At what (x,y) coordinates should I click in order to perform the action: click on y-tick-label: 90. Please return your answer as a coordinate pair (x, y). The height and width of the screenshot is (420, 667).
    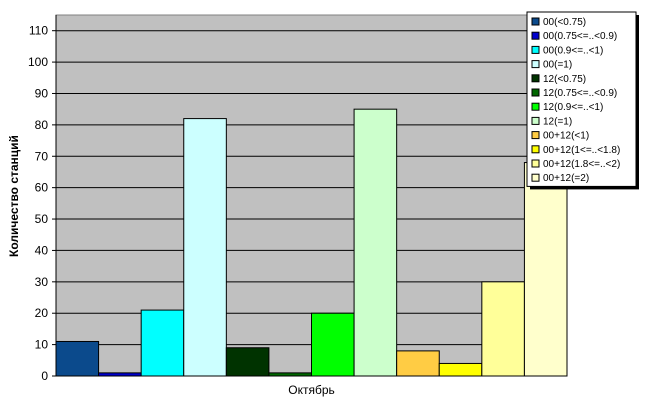
    Looking at the image, I should click on (42, 93).